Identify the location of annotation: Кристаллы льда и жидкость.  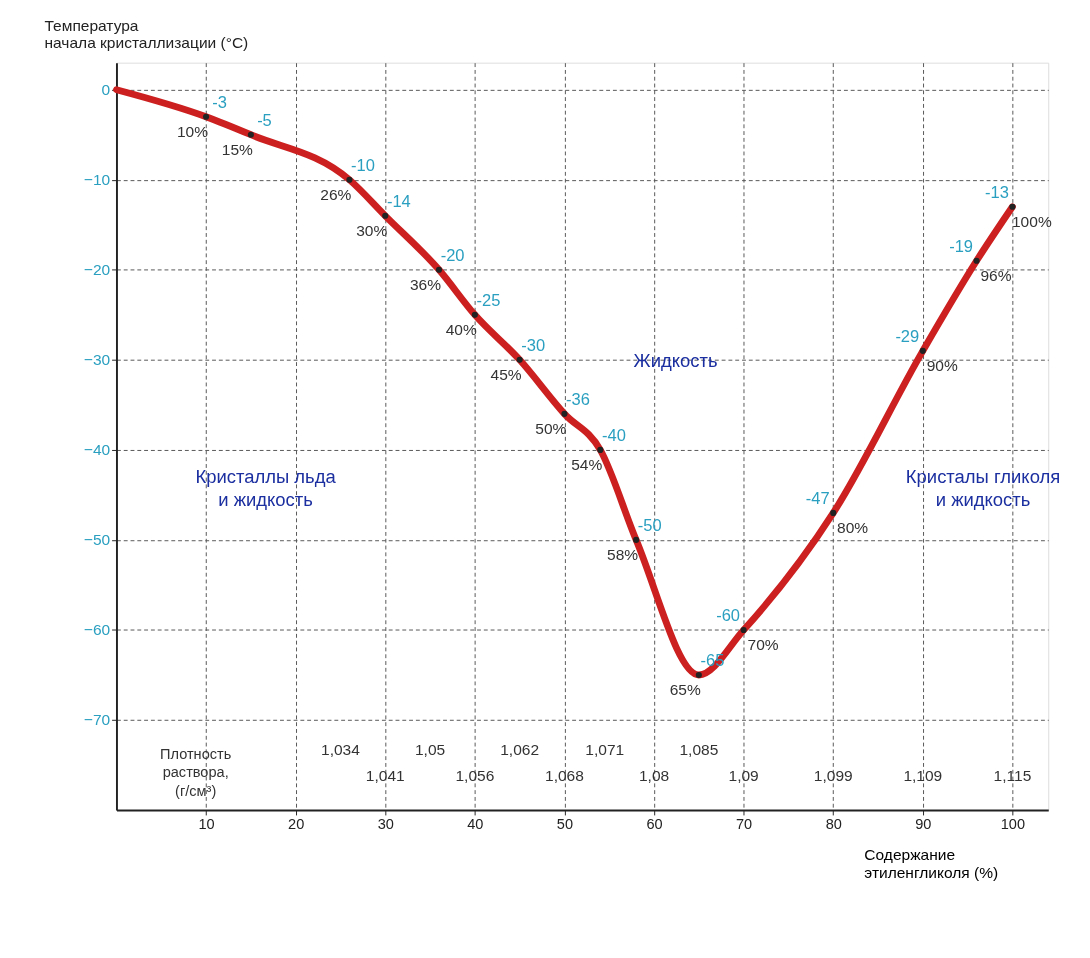
(266, 488).